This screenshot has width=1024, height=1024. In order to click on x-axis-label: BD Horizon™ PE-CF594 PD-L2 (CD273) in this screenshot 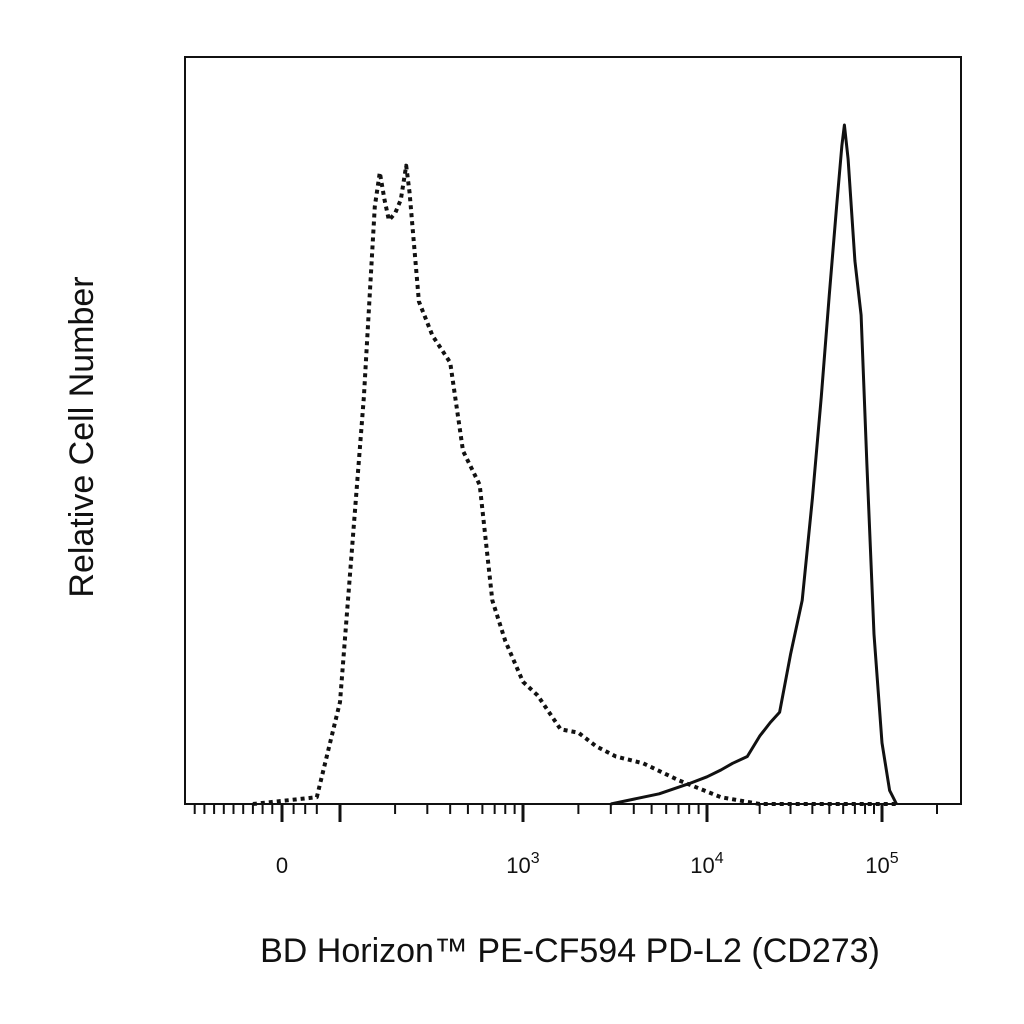, I will do `click(570, 951)`.